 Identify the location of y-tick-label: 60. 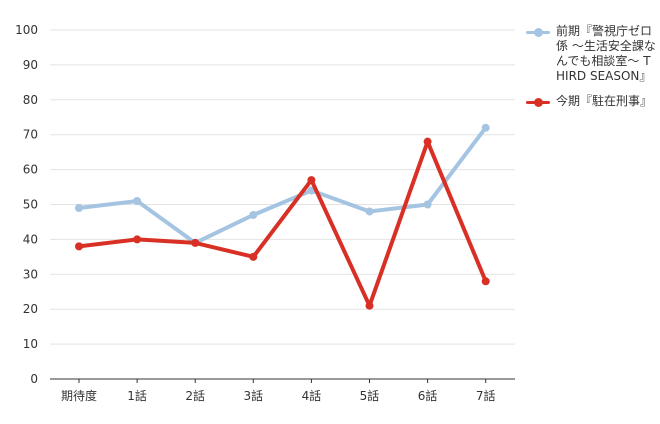
(30, 170).